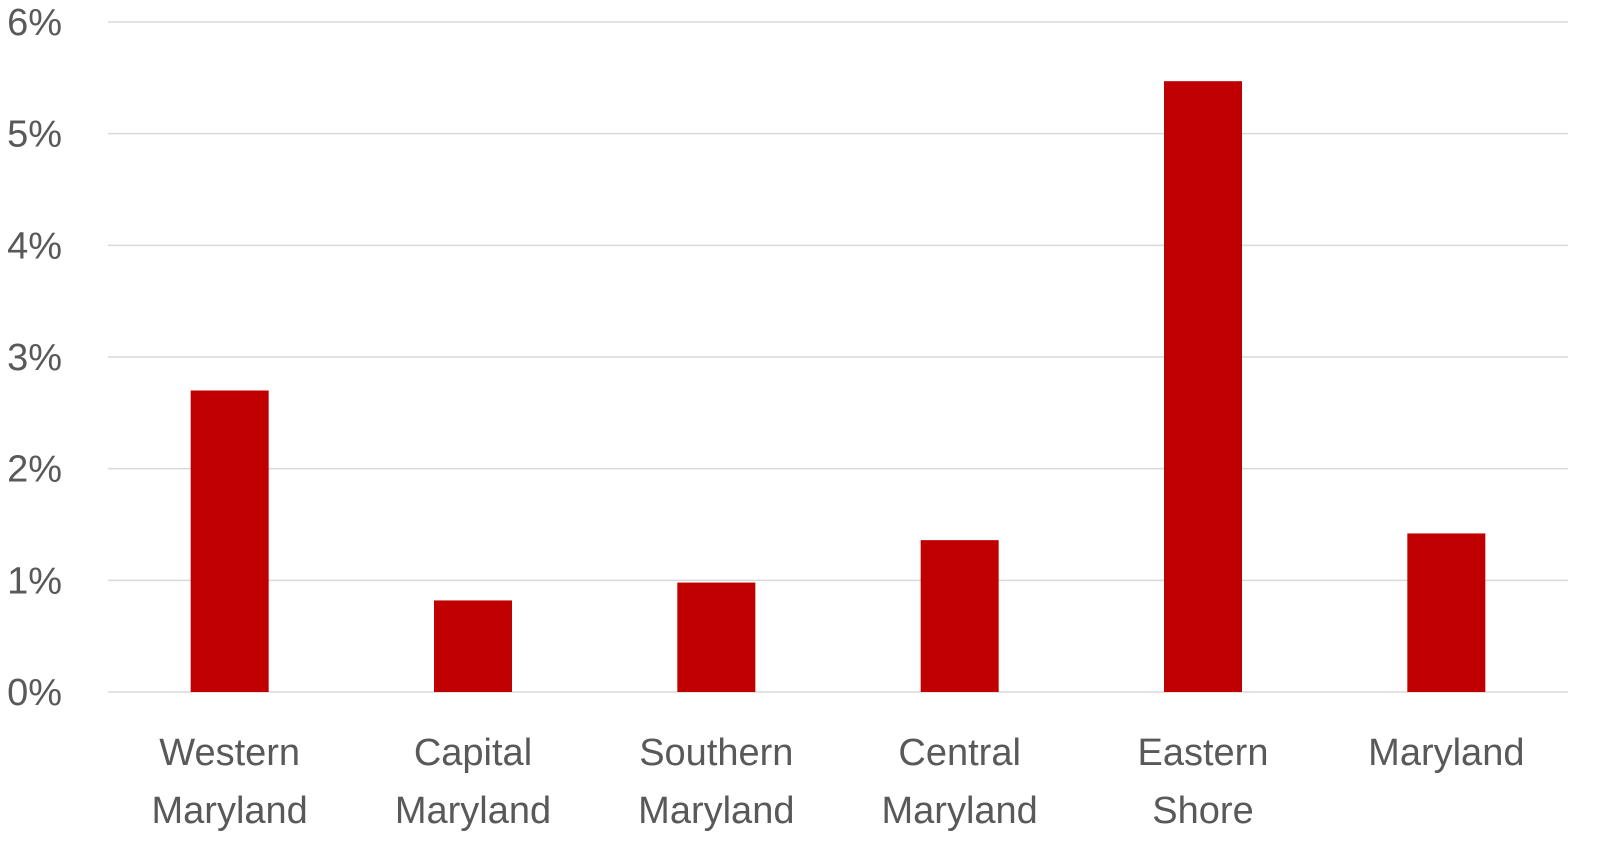  I want to click on y-tick-label: 0%, so click(34, 693).